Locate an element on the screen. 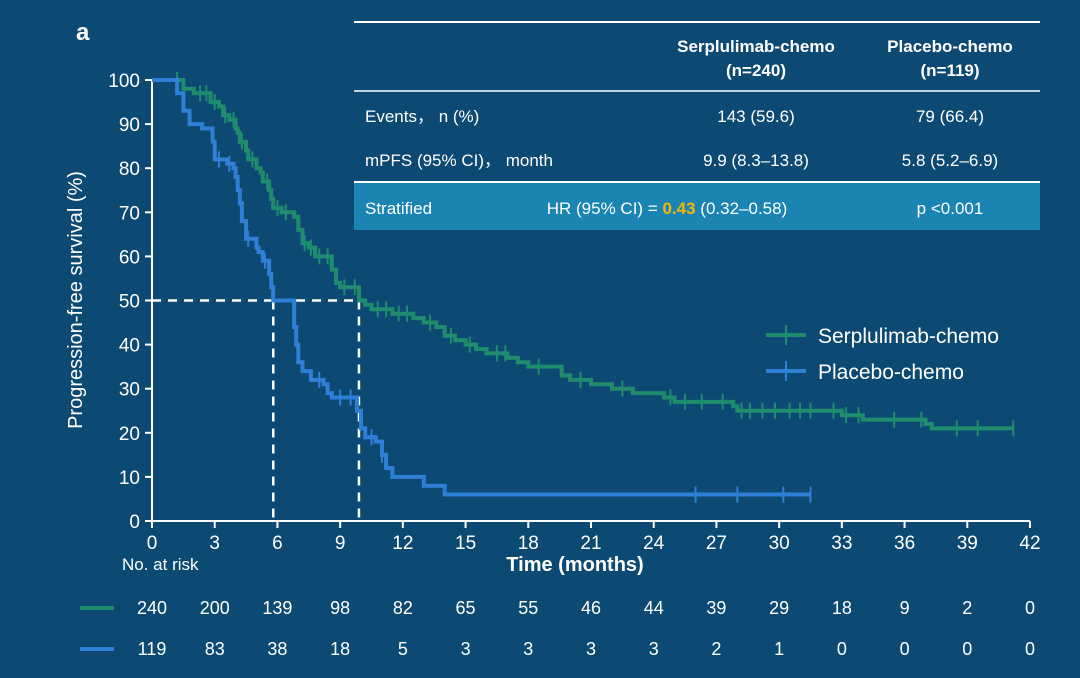  risk-count-placebo: 18 is located at coordinates (340, 649).